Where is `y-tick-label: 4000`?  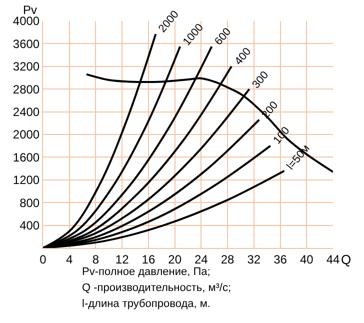 y-tick-label: 4000 is located at coordinates (26, 21).